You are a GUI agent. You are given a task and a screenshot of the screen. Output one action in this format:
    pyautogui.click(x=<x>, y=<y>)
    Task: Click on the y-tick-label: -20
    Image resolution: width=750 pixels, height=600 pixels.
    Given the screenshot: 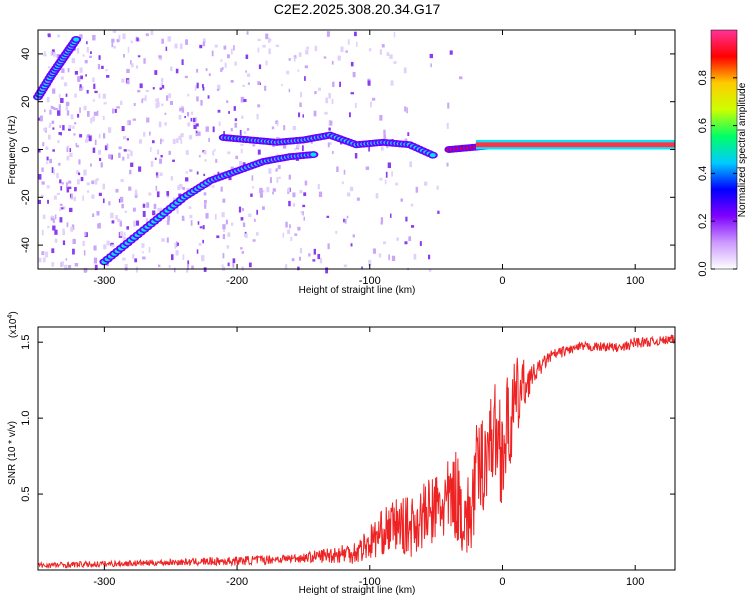 What is the action you would take?
    pyautogui.click(x=26, y=197)
    